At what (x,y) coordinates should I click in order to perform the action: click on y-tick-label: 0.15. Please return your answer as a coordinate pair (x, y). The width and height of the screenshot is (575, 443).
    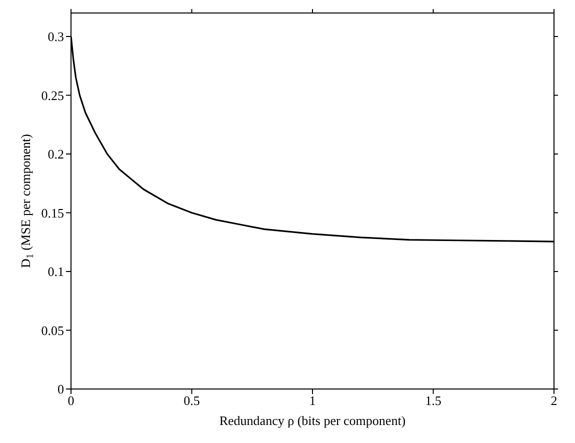
    Looking at the image, I should click on (52, 212).